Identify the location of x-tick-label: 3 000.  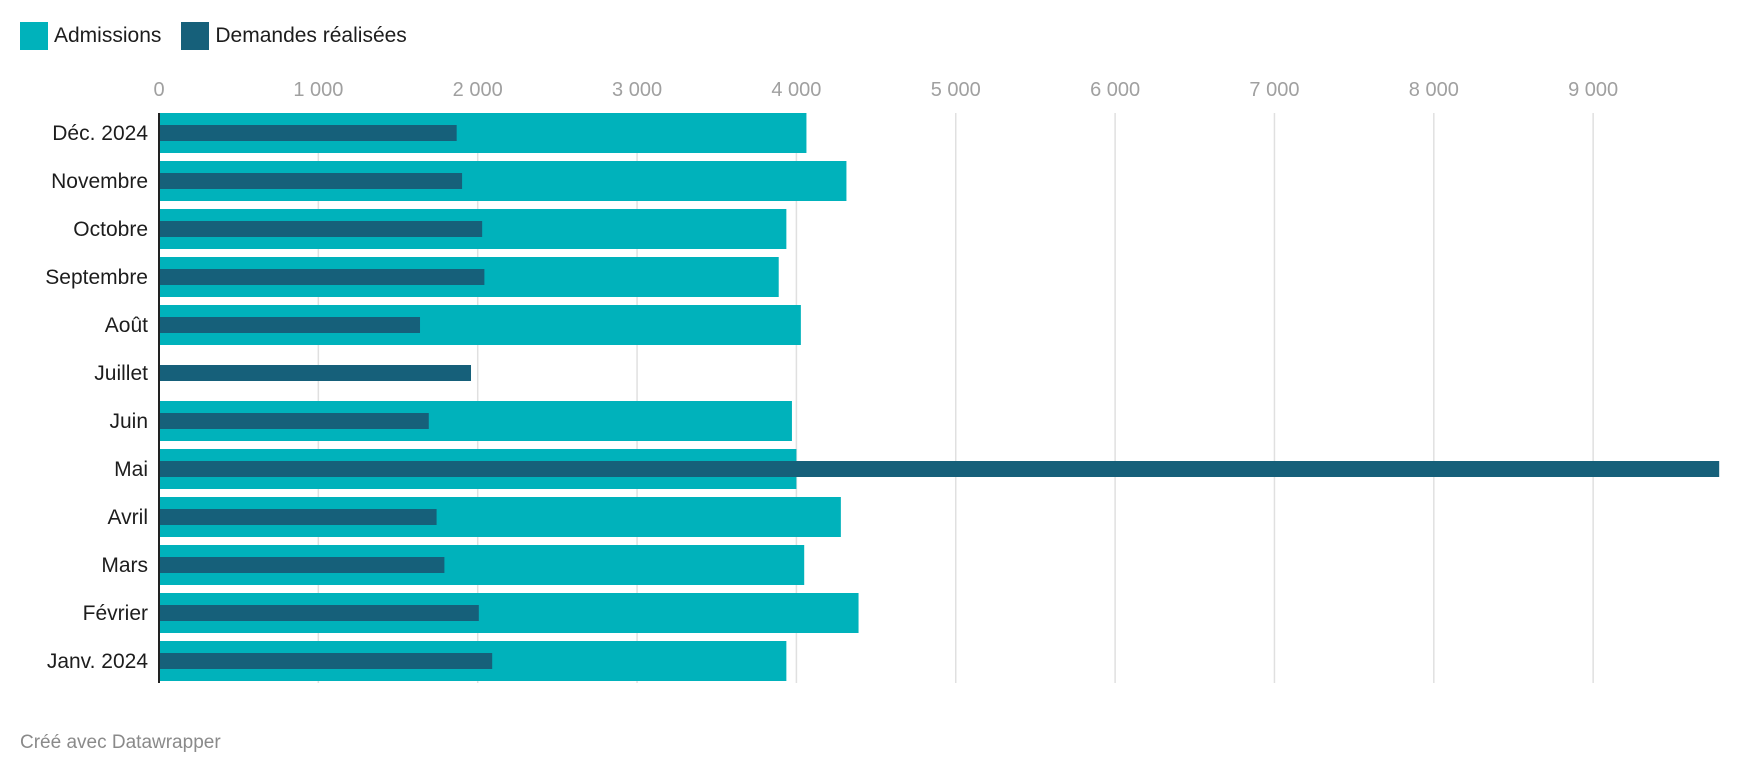
(637, 90).